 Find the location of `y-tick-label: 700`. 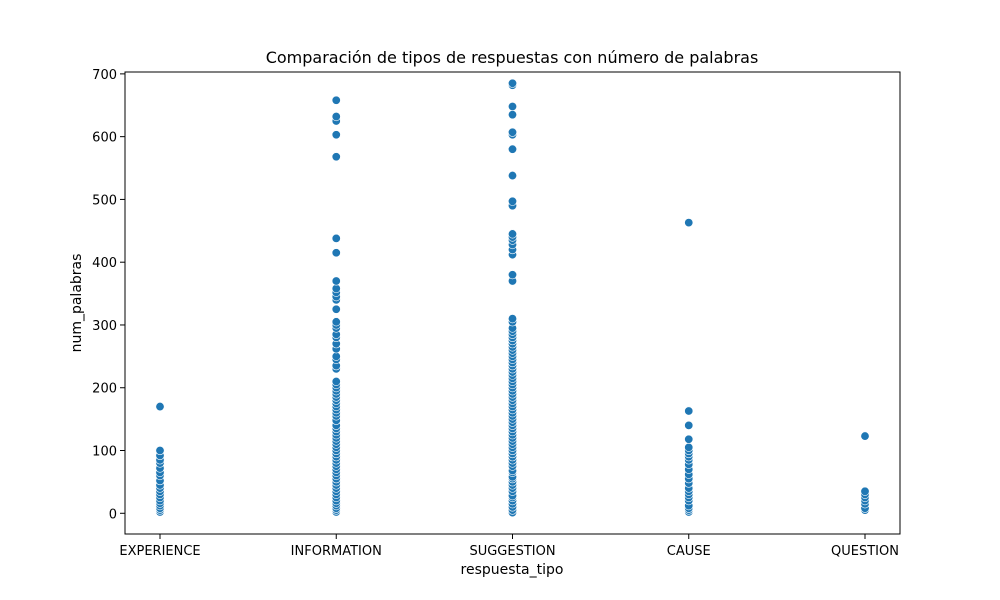

y-tick-label: 700 is located at coordinates (104, 75).